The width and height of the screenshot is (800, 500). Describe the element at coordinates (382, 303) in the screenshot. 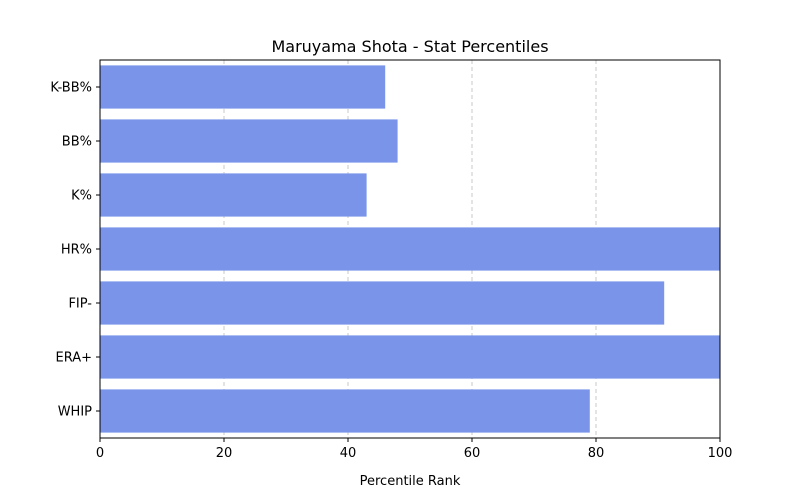

I see `bar-fip-` at that location.